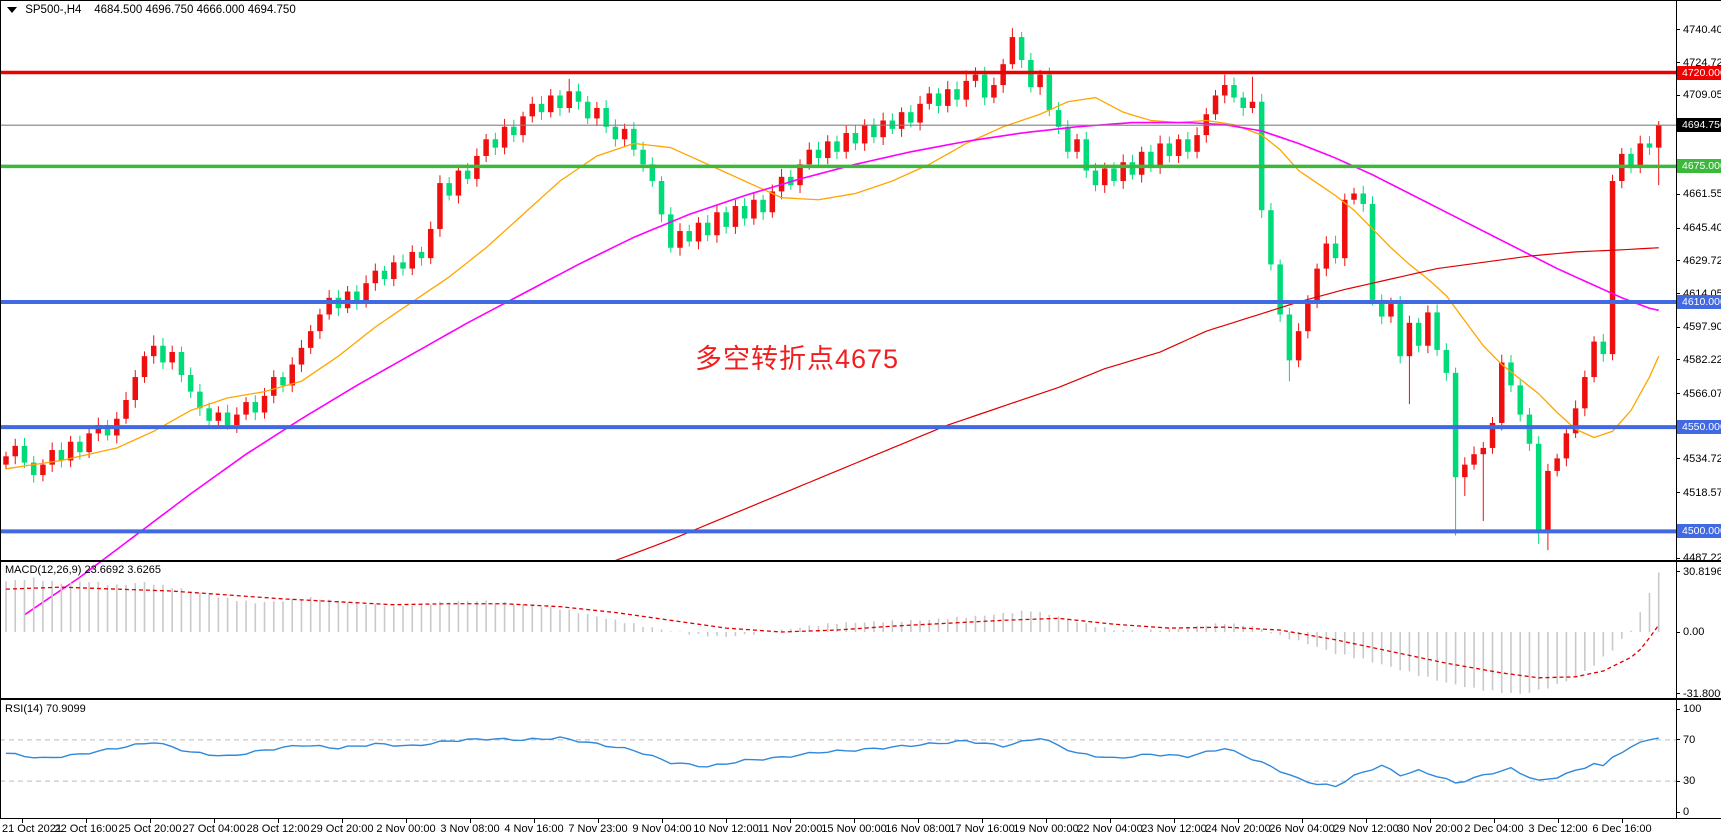 The width and height of the screenshot is (1721, 839). What do you see at coordinates (860, 561) in the screenshot?
I see `main-macd-separator` at bounding box center [860, 561].